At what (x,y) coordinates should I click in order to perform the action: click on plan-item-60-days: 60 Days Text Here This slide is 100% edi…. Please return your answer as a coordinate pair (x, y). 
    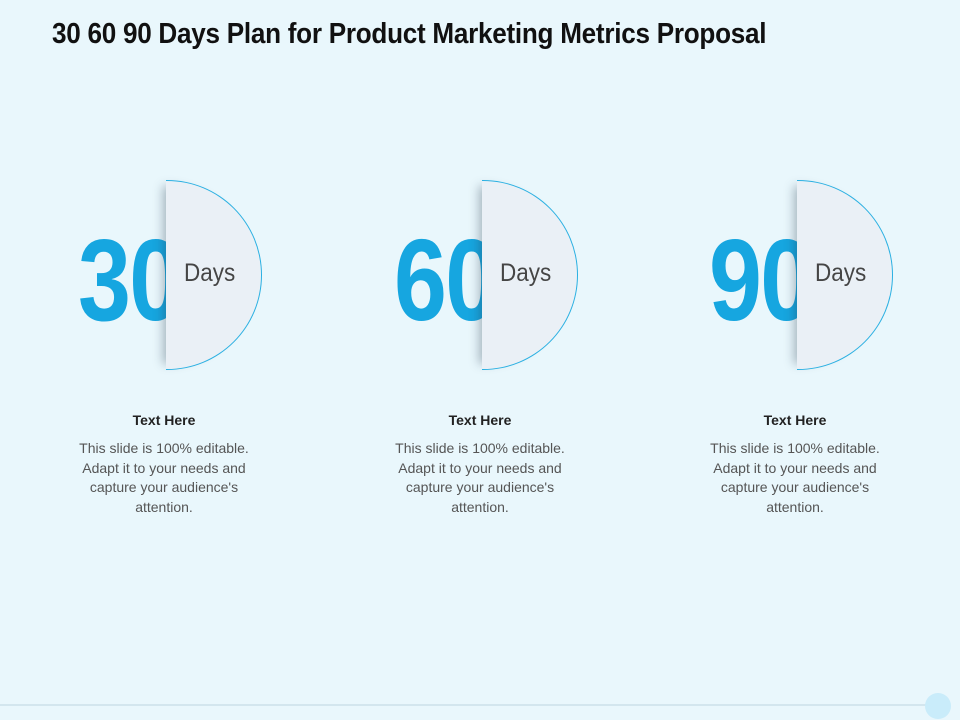
    Looking at the image, I should click on (480, 360).